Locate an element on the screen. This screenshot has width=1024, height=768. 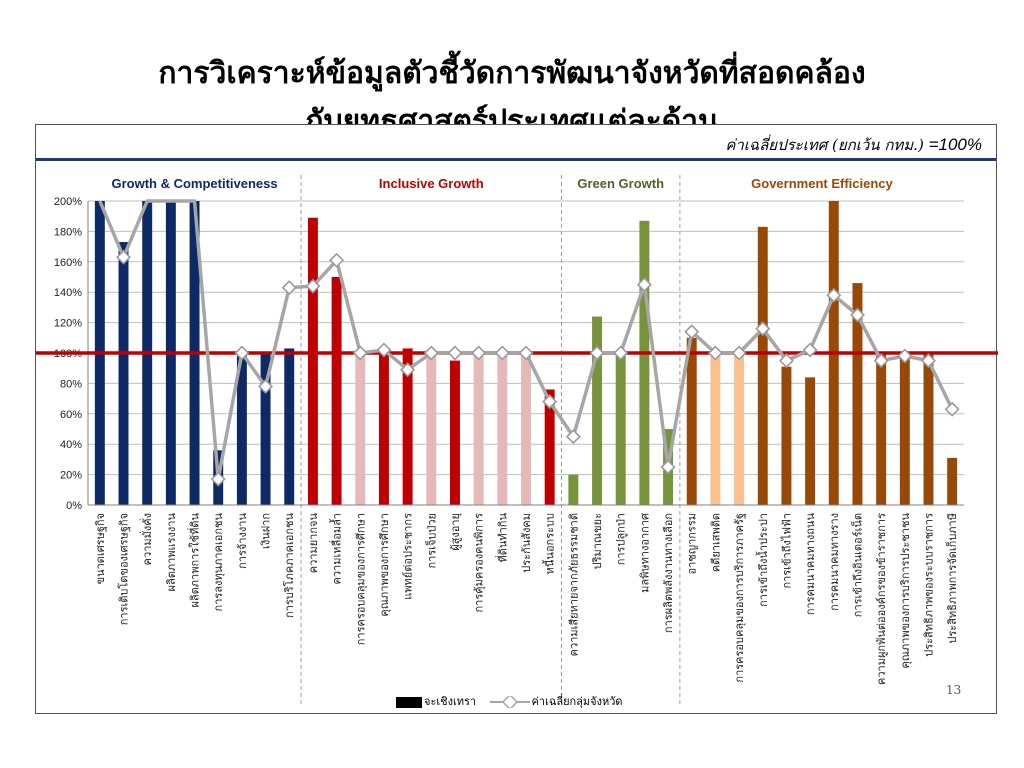
category-label: แพทย์ต่อประชากร is located at coordinates (408, 556).